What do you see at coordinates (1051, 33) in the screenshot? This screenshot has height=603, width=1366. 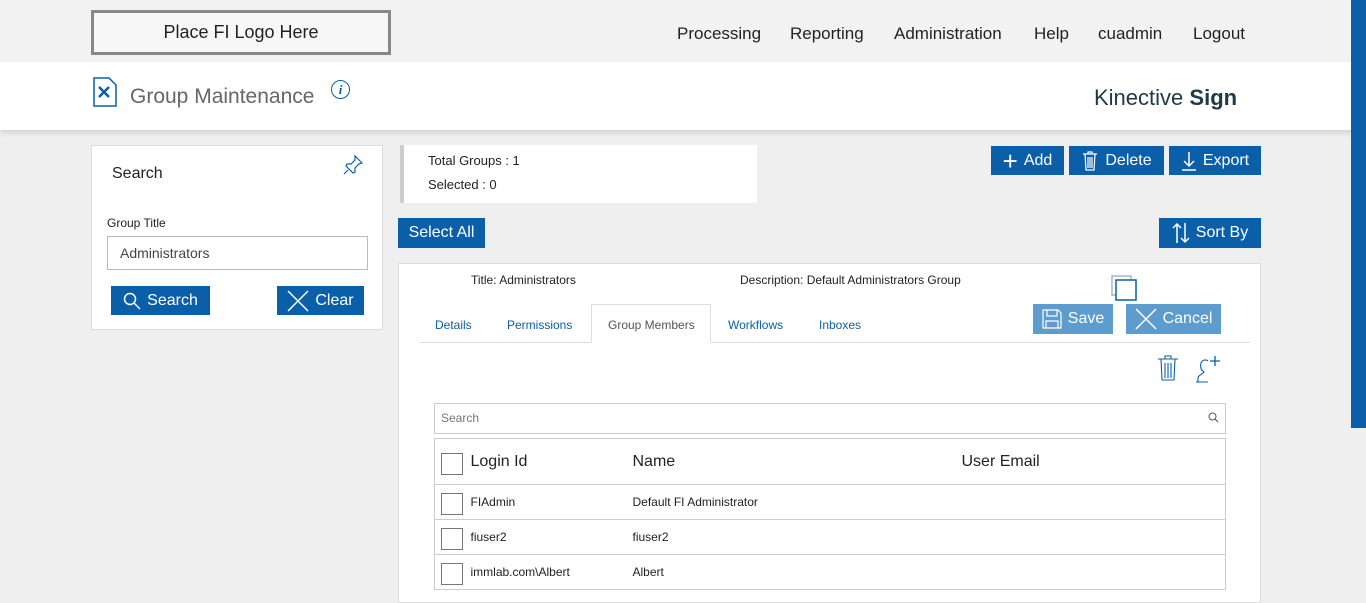 I see `nav-help: Help` at bounding box center [1051, 33].